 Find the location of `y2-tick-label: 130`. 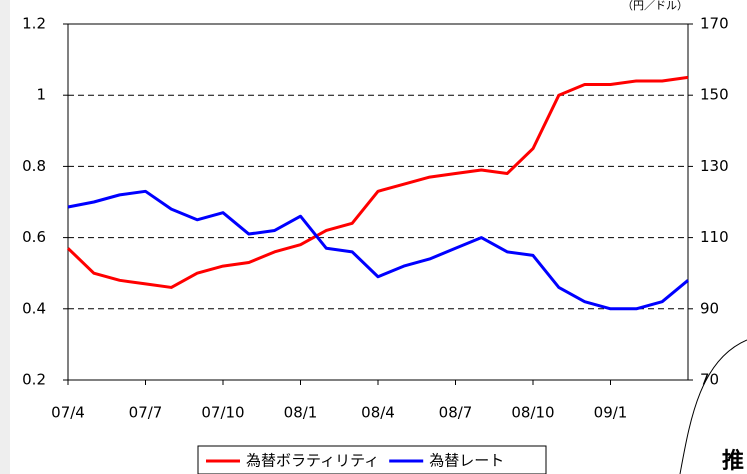

y2-tick-label: 130 is located at coordinates (714, 166).